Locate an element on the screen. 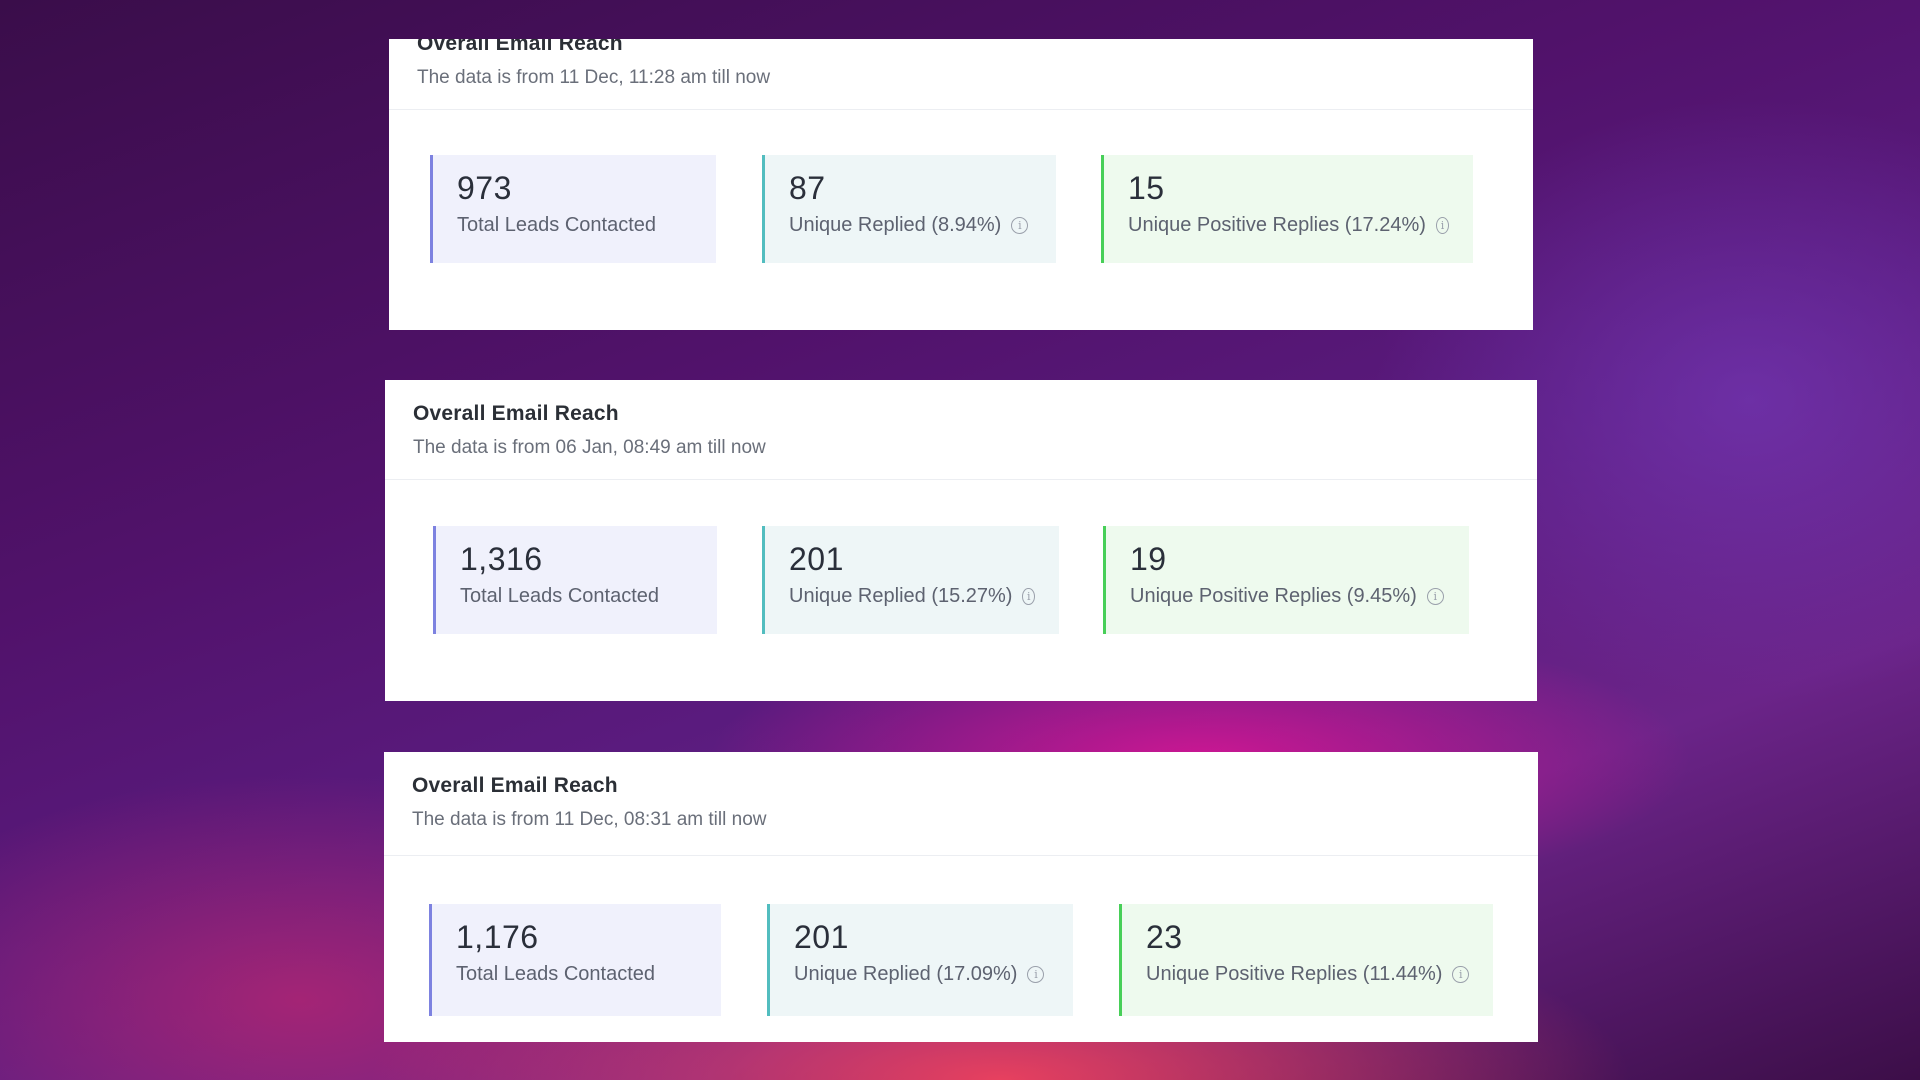  unique-replied-label: Unique Replied (15.27%) is located at coordinates (901, 596).